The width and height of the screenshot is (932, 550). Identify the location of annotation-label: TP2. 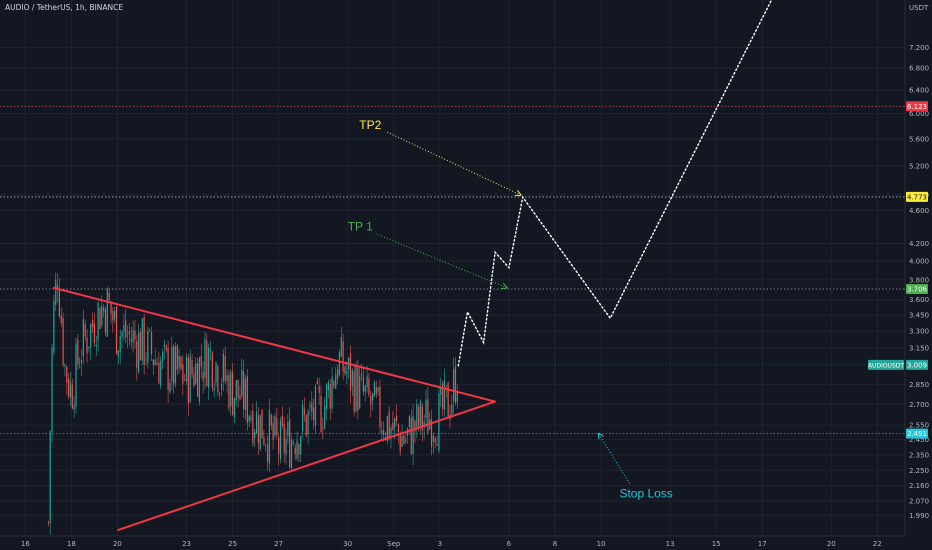
(370, 125).